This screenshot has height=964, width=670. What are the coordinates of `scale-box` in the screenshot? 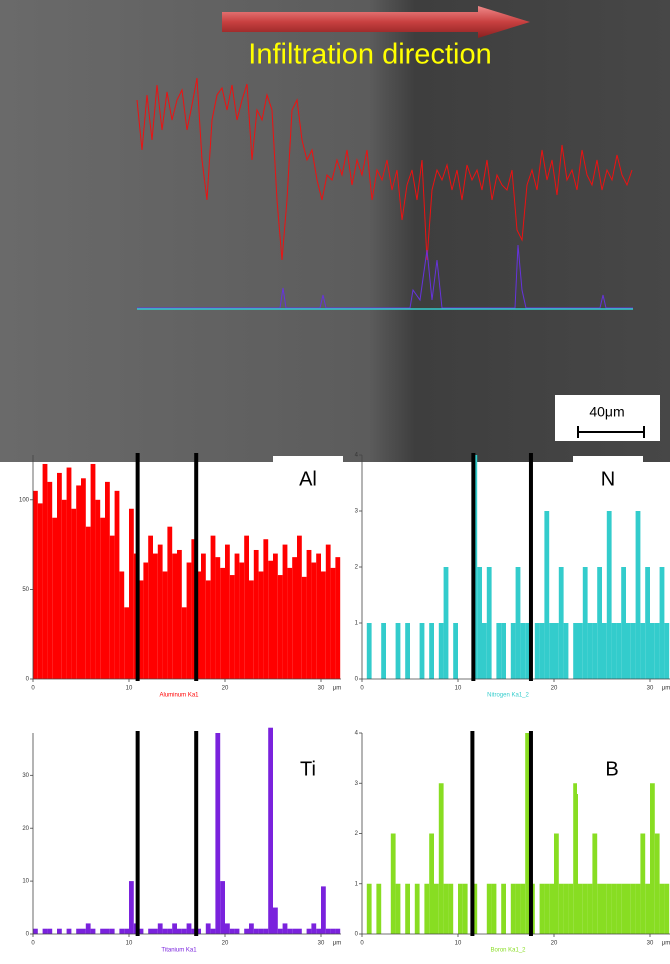 It's located at (607, 418).